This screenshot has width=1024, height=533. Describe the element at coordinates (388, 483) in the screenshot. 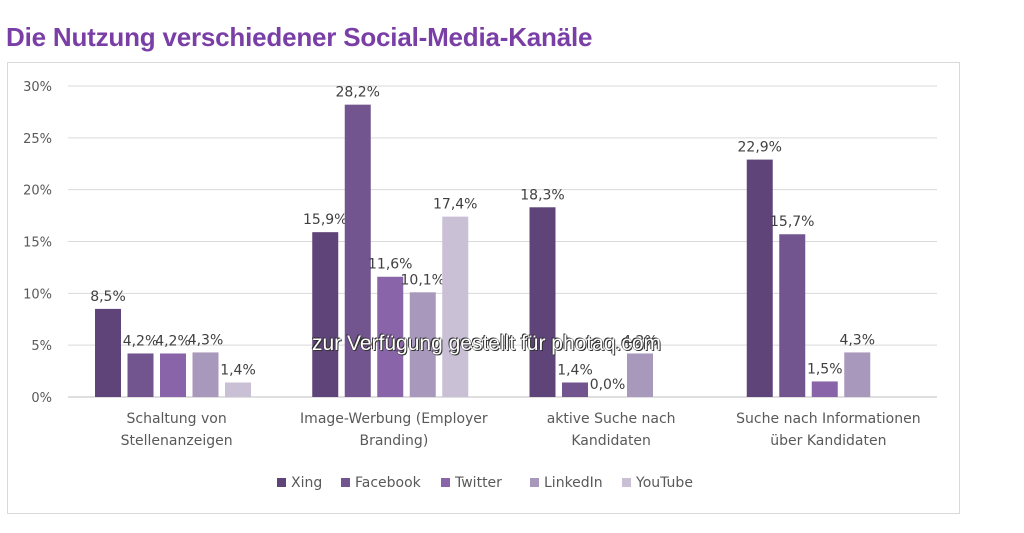

I see `legend-entry: Facebook` at that location.